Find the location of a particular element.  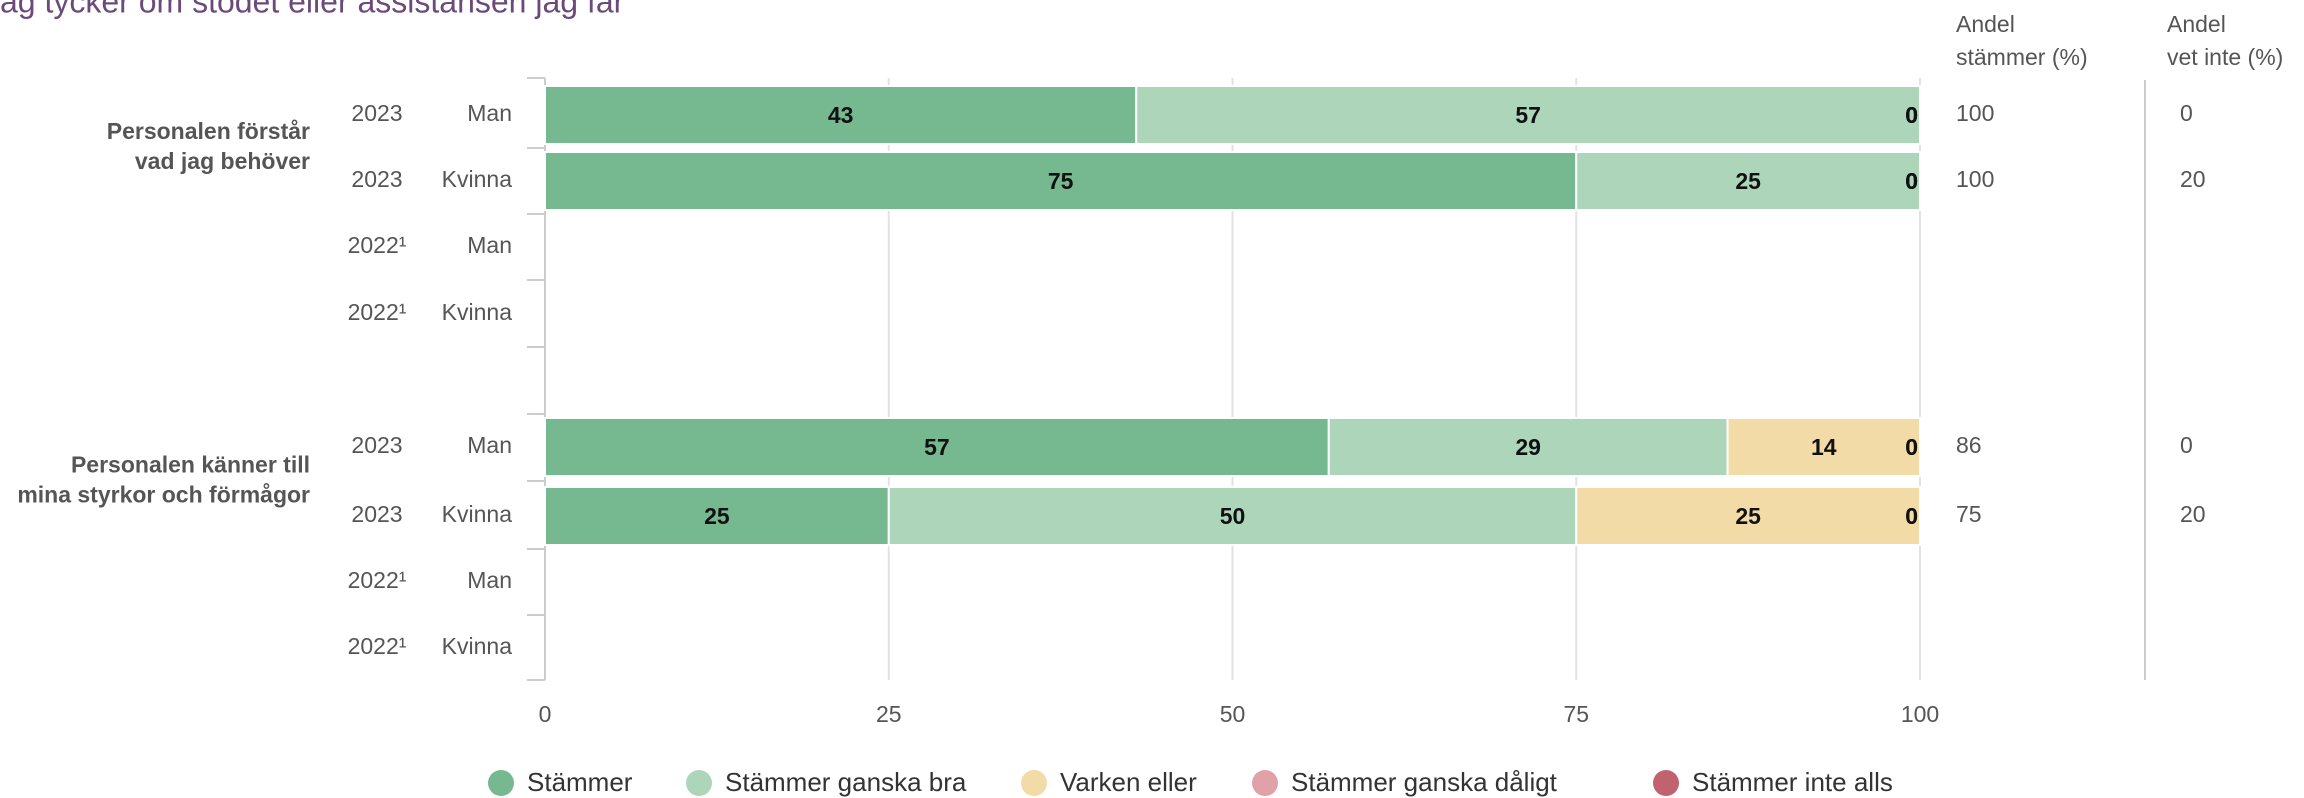

group-label: Personalen förstår is located at coordinates (208, 131).